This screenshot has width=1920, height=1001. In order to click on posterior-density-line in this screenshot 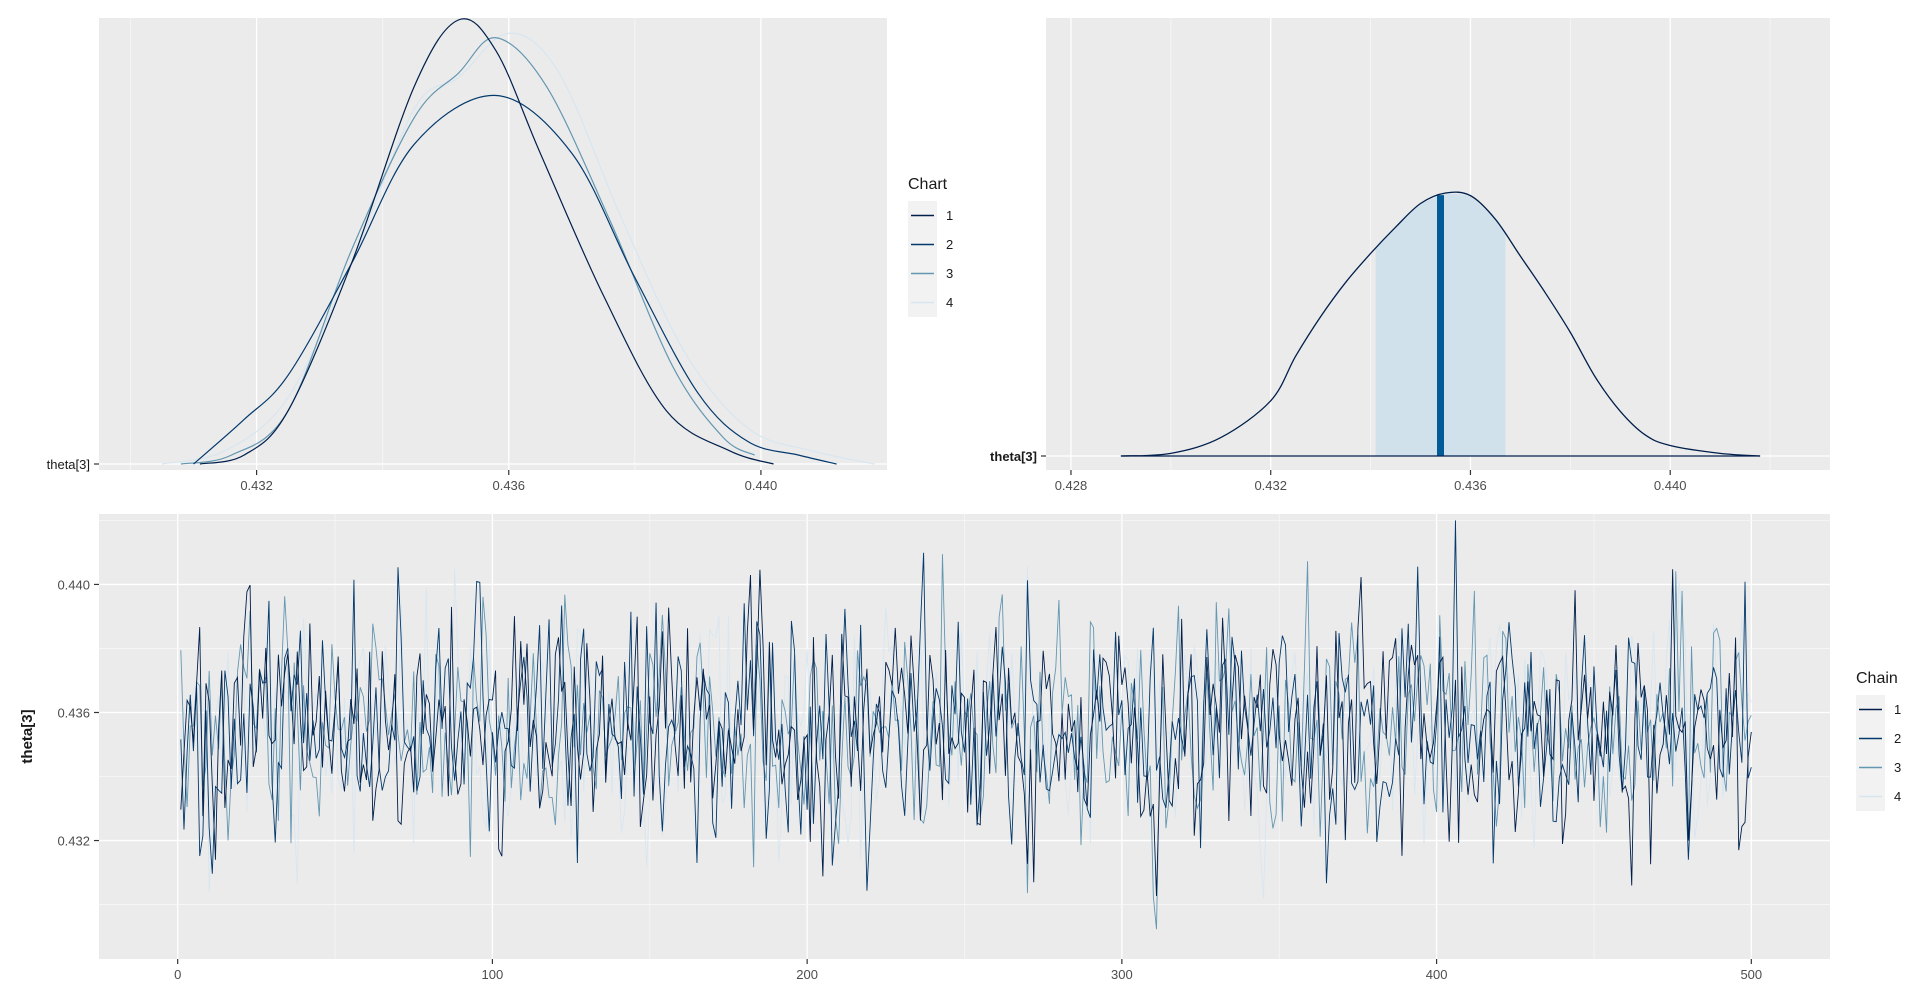, I will do `click(1440, 324)`.